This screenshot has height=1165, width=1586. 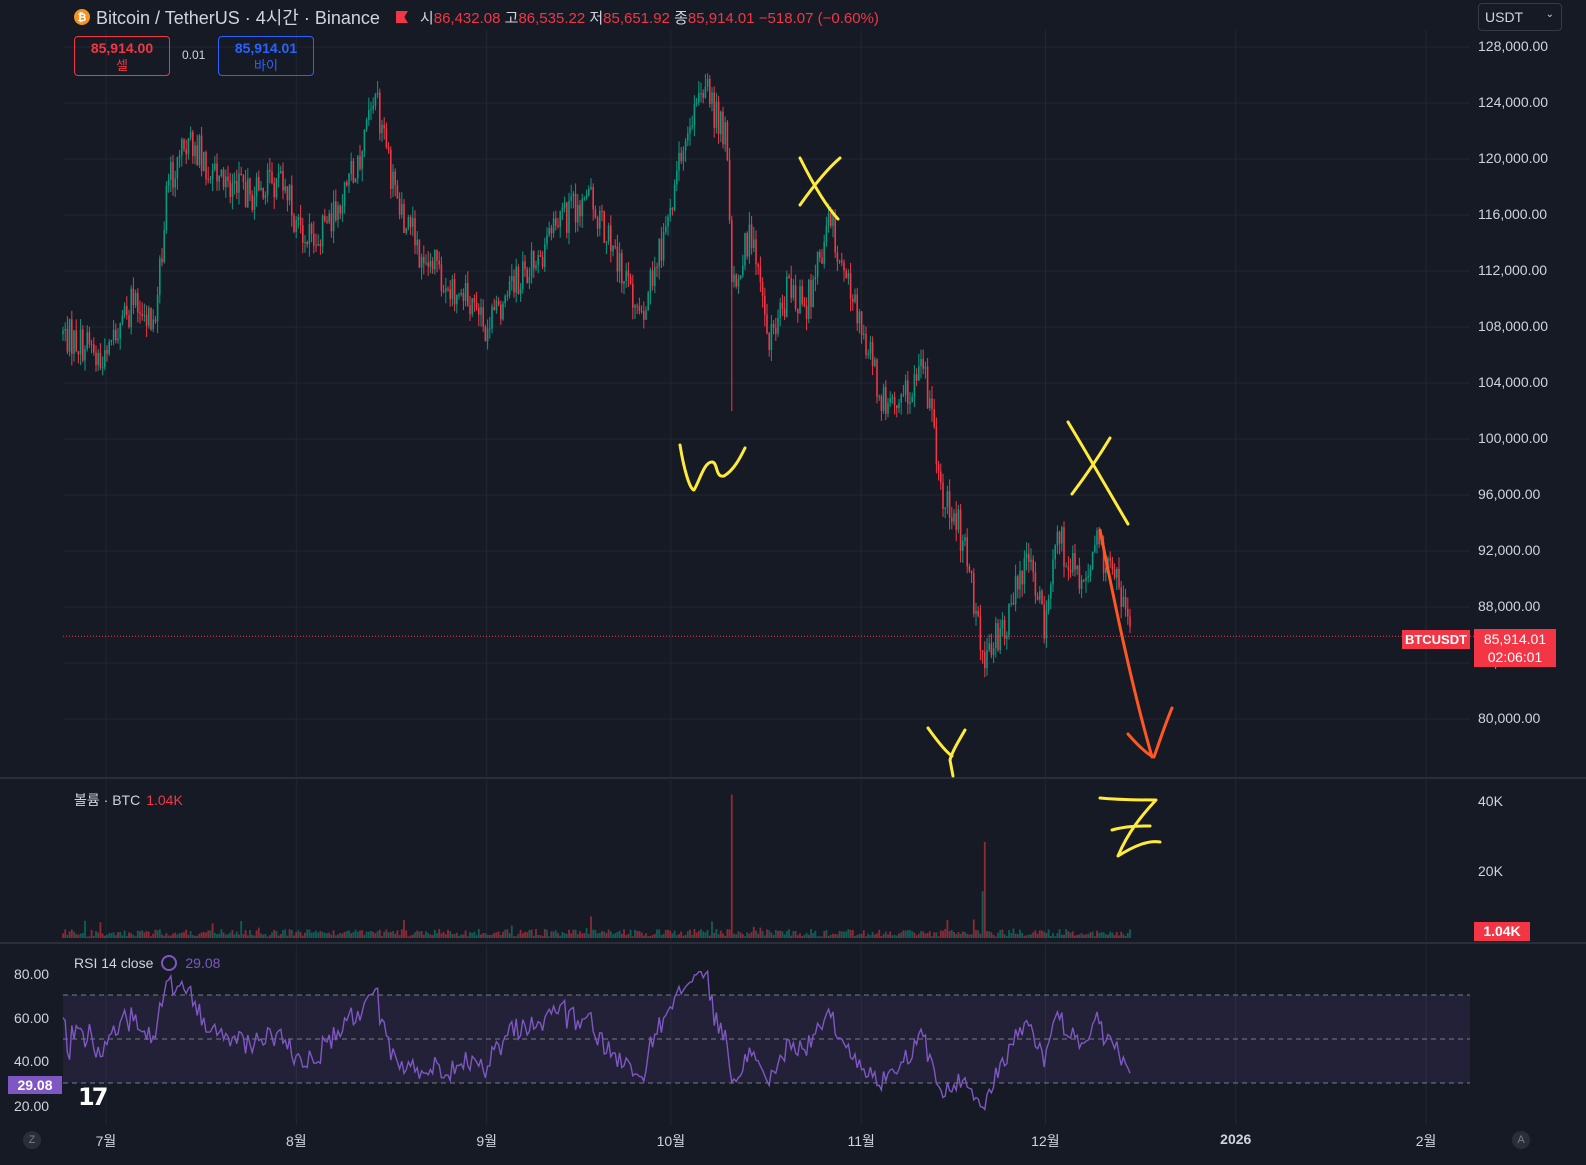 What do you see at coordinates (114, 963) in the screenshot?
I see `rsi-title: RSI 14 close` at bounding box center [114, 963].